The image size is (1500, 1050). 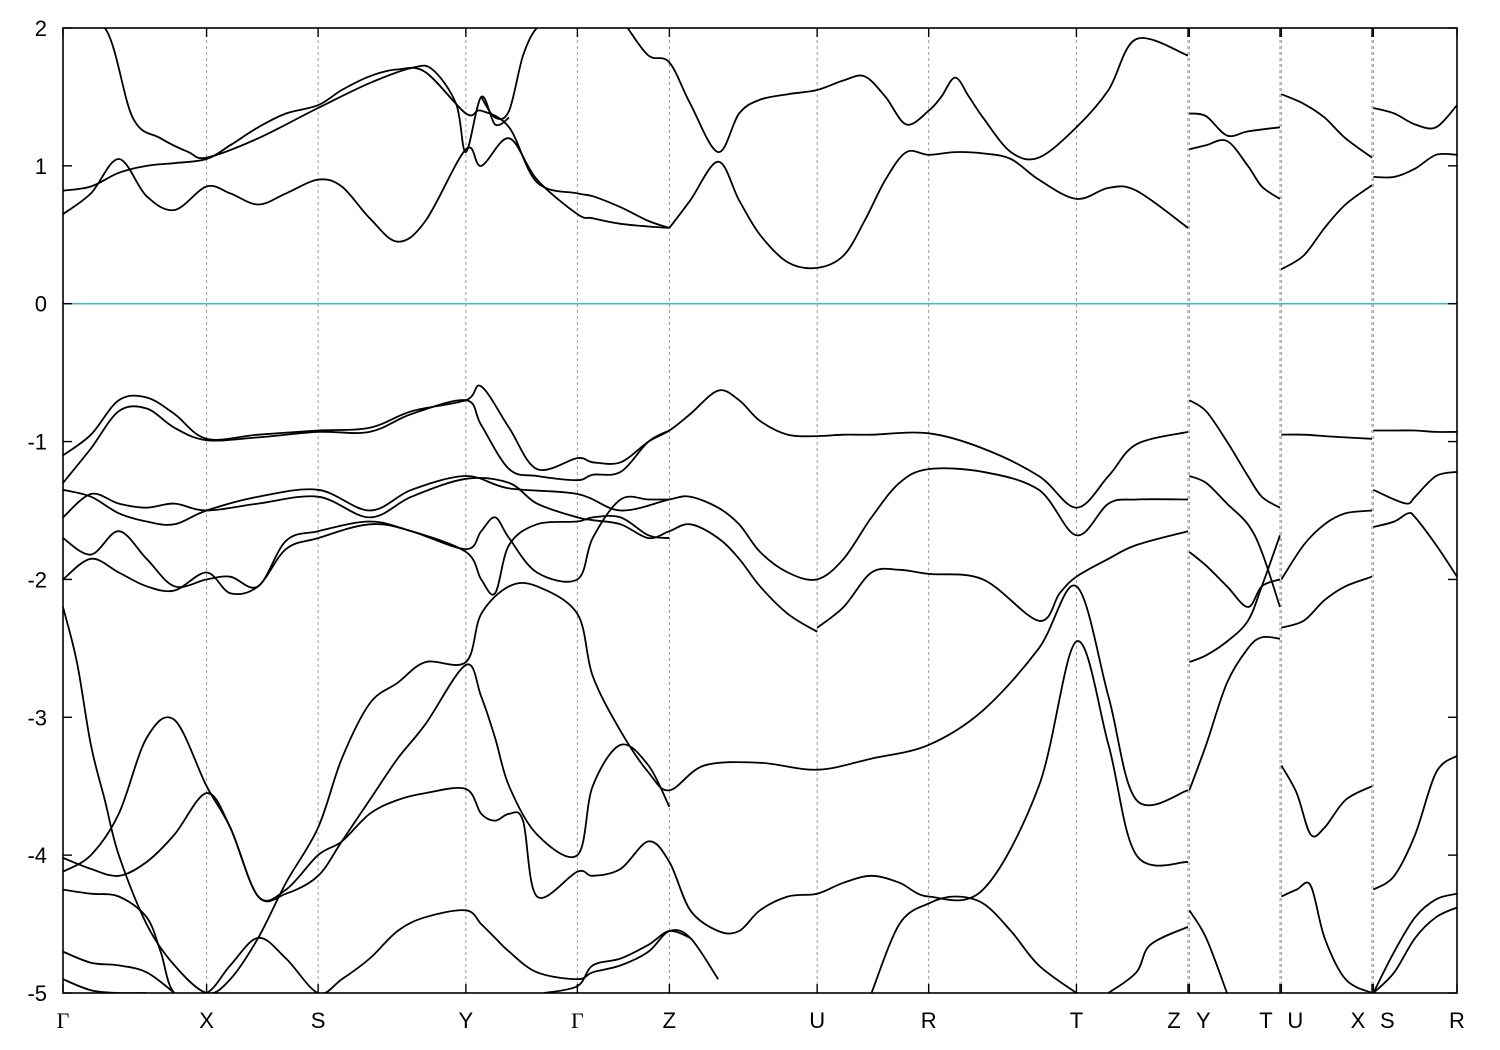 What do you see at coordinates (37, 993) in the screenshot?
I see `y-tick-label: -5` at bounding box center [37, 993].